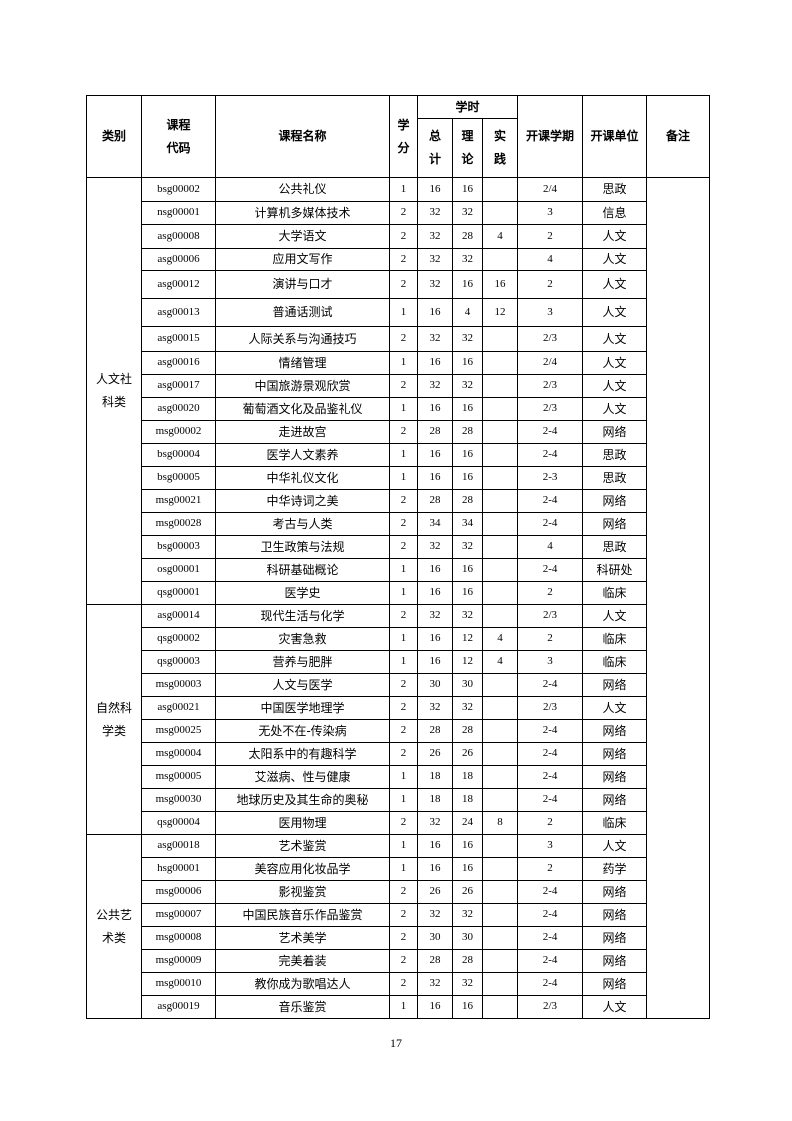 The height and width of the screenshot is (1121, 792). Describe the element at coordinates (302, 731) in the screenshot. I see `cell-name: 无处不在-传染病` at that location.